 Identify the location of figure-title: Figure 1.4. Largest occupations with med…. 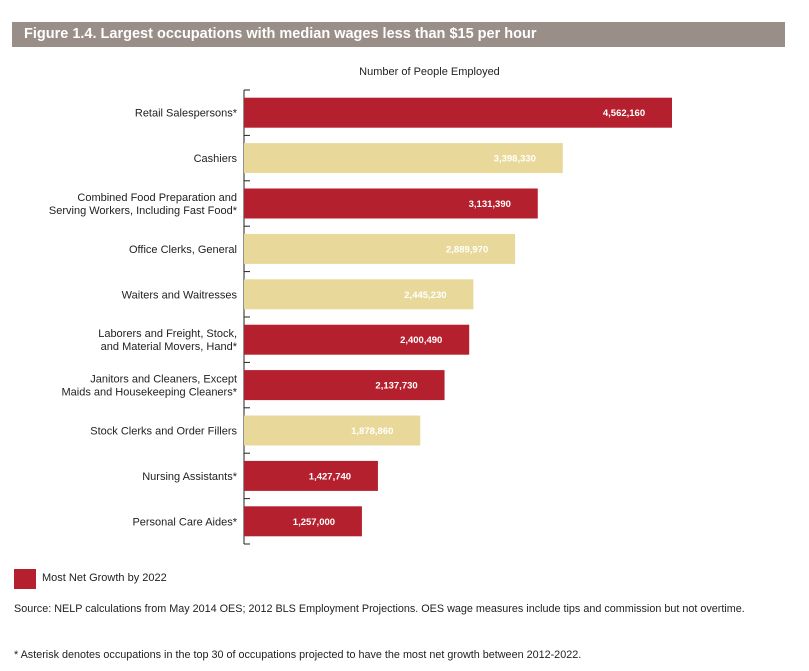
(280, 34).